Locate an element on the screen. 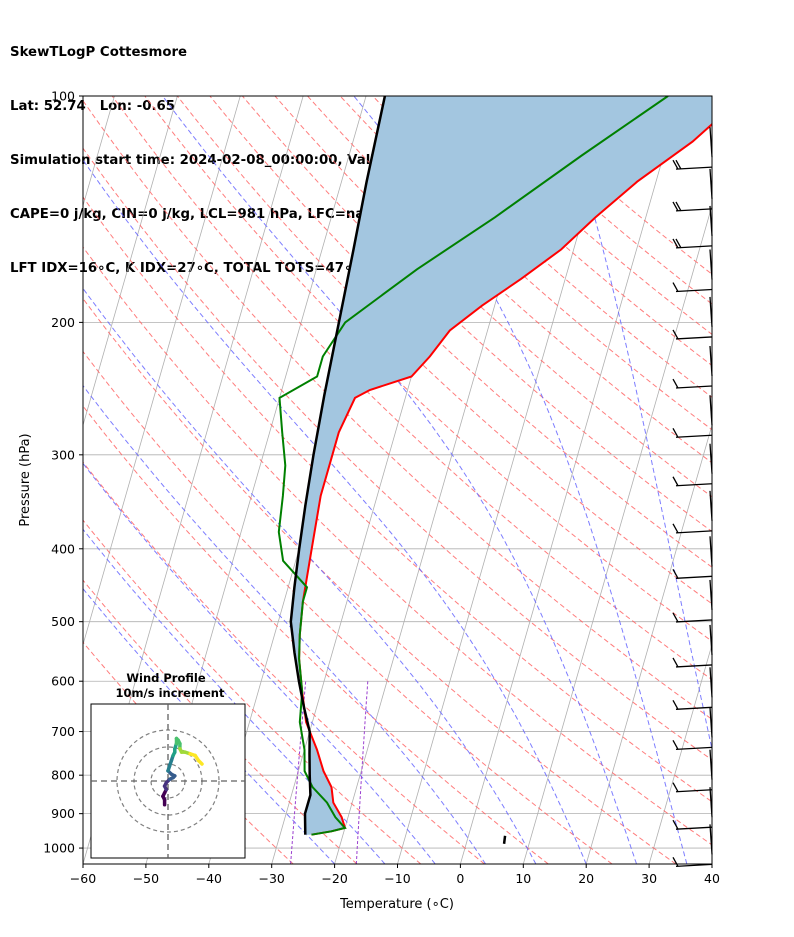 This screenshot has width=794, height=937. x-tick-label: −40 is located at coordinates (209, 878).